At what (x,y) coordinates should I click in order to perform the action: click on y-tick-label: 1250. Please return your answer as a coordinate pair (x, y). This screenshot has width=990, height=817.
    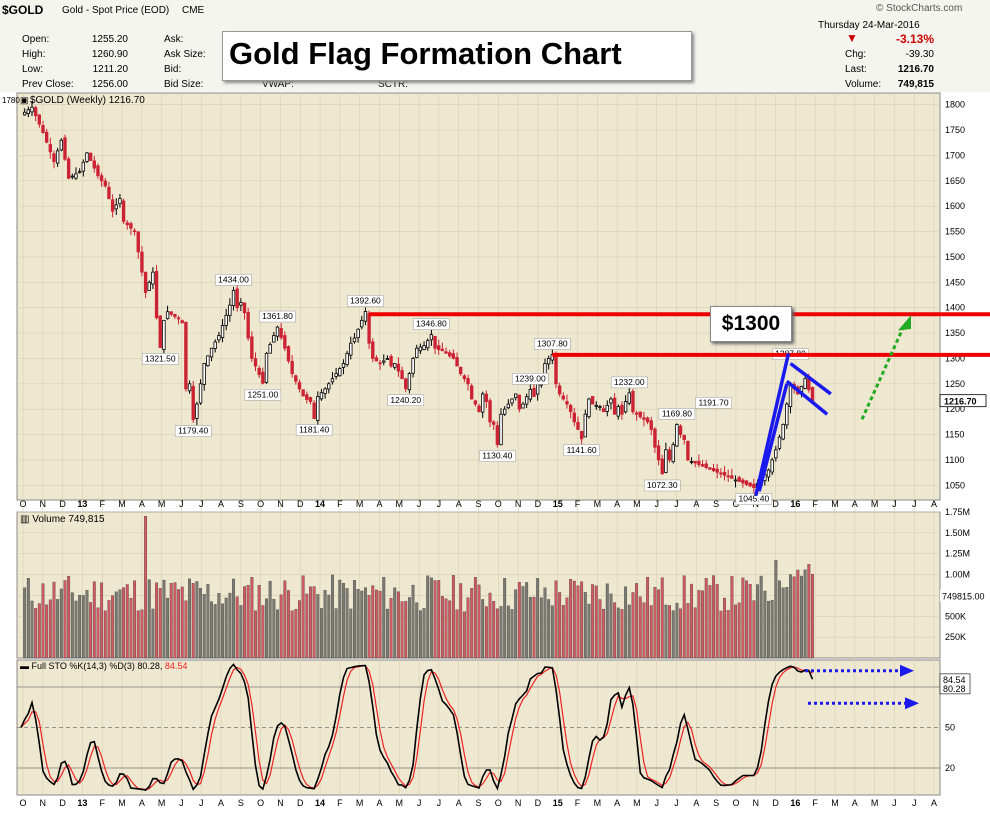
    Looking at the image, I should click on (955, 384).